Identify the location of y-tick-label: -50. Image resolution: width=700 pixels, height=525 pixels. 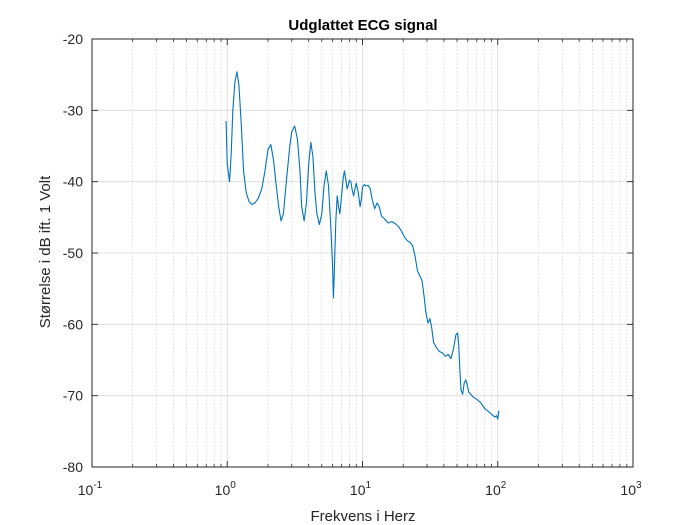
(73, 253).